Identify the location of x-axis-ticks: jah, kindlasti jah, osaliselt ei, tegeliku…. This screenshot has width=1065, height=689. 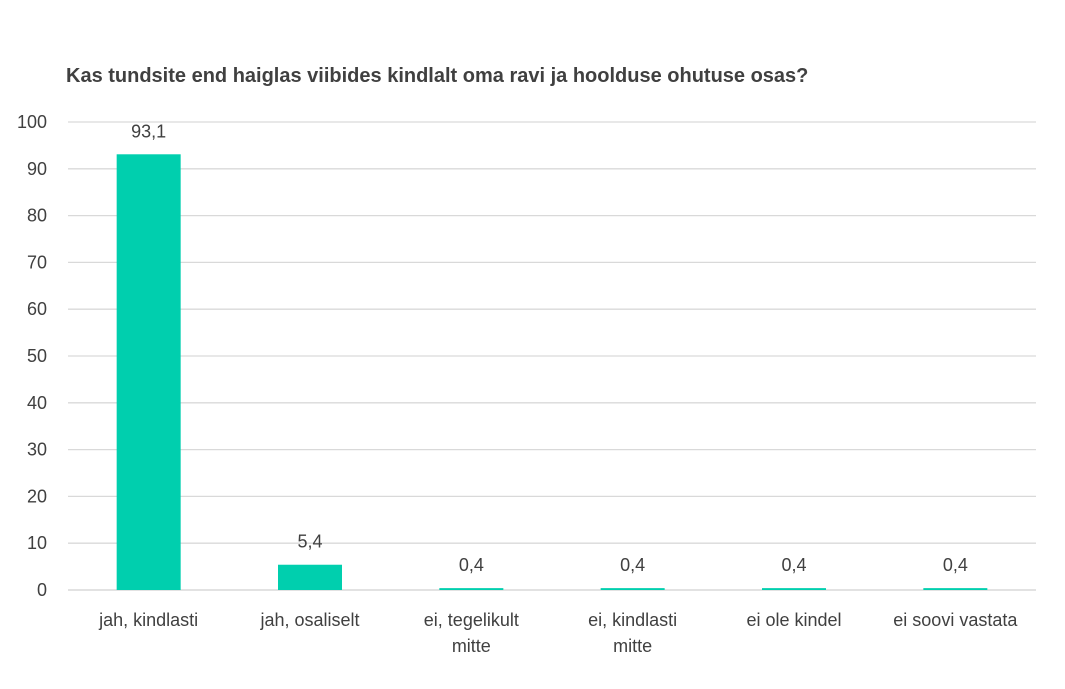
(558, 633).